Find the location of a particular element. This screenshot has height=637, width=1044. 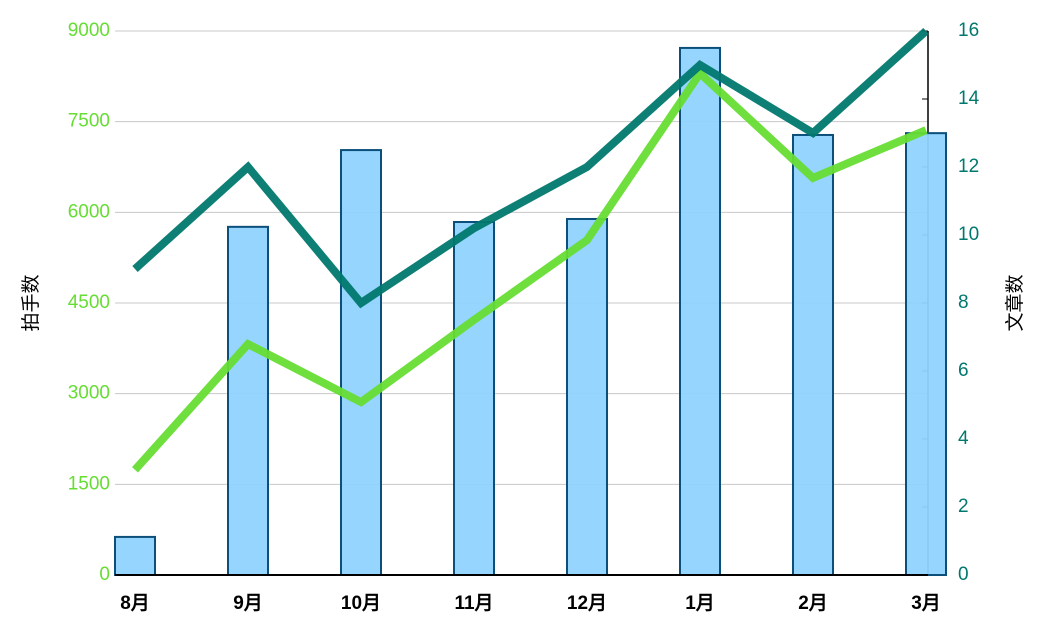

y2-tick-label: 4 is located at coordinates (963, 438).